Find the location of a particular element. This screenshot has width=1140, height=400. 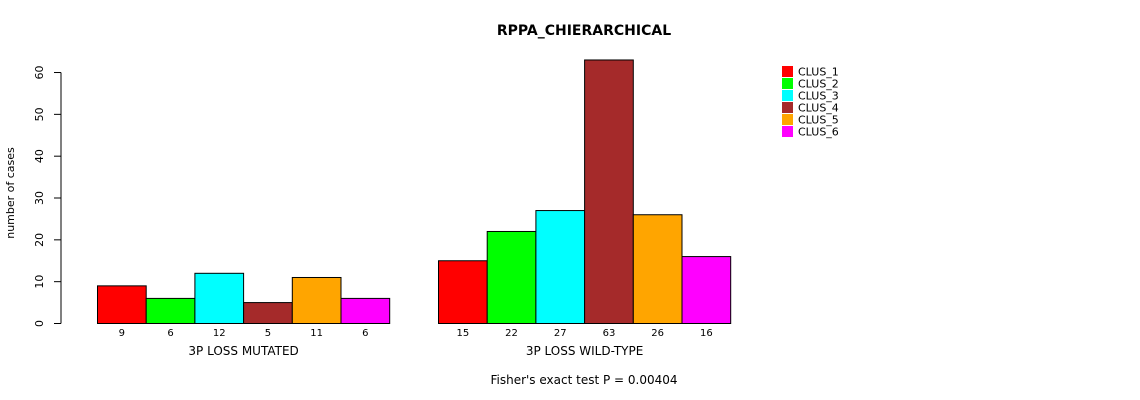

y-tick-label: 30 is located at coordinates (39, 198).